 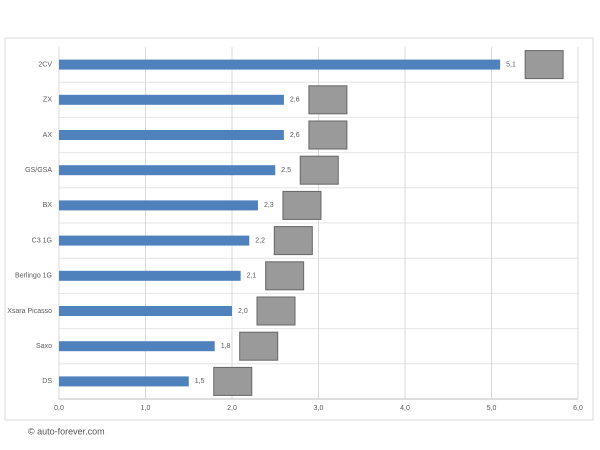 I want to click on data-label: 1,8, so click(x=226, y=346).